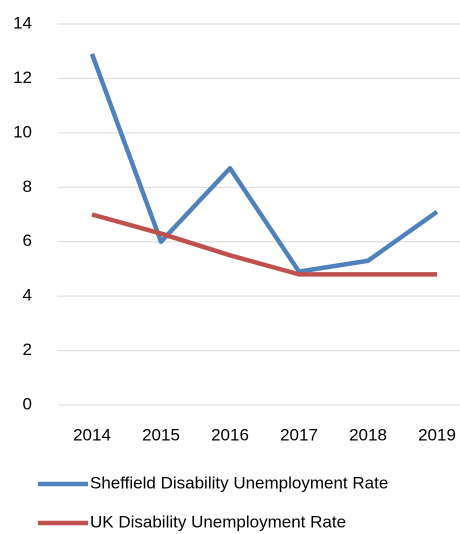  Describe the element at coordinates (230, 434) in the screenshot. I see `x-tick-label: 2016` at that location.